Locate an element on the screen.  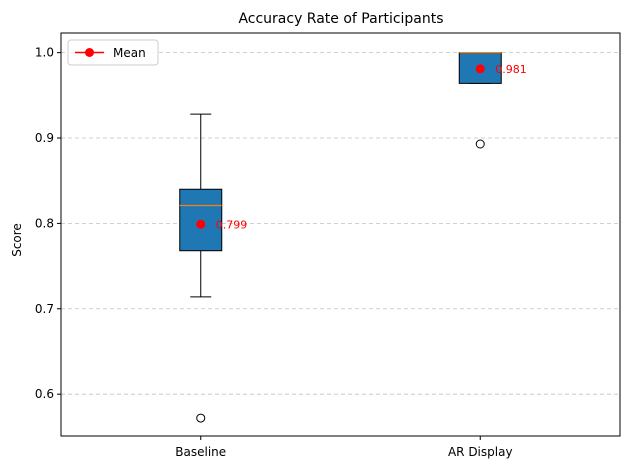
y-tick-label: 0.9 is located at coordinates (44, 138).